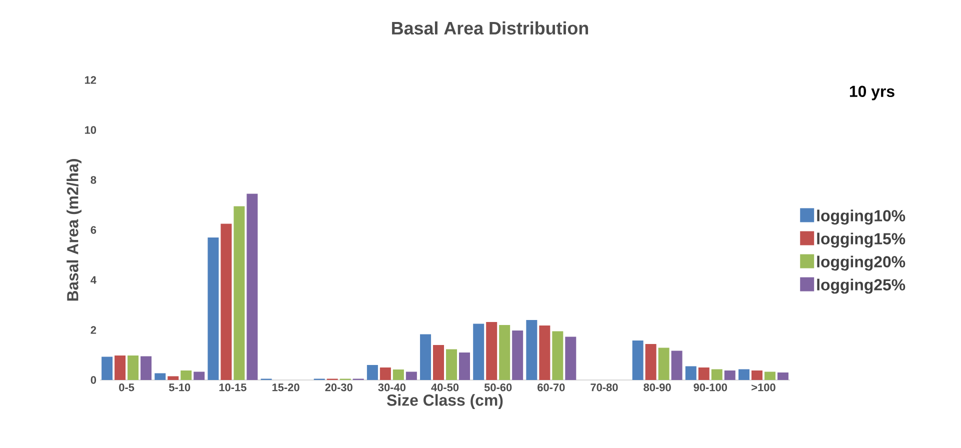 The width and height of the screenshot is (961, 448). What do you see at coordinates (74, 230) in the screenshot?
I see `y-axis-title: Basal Area (m2/ha)` at bounding box center [74, 230].